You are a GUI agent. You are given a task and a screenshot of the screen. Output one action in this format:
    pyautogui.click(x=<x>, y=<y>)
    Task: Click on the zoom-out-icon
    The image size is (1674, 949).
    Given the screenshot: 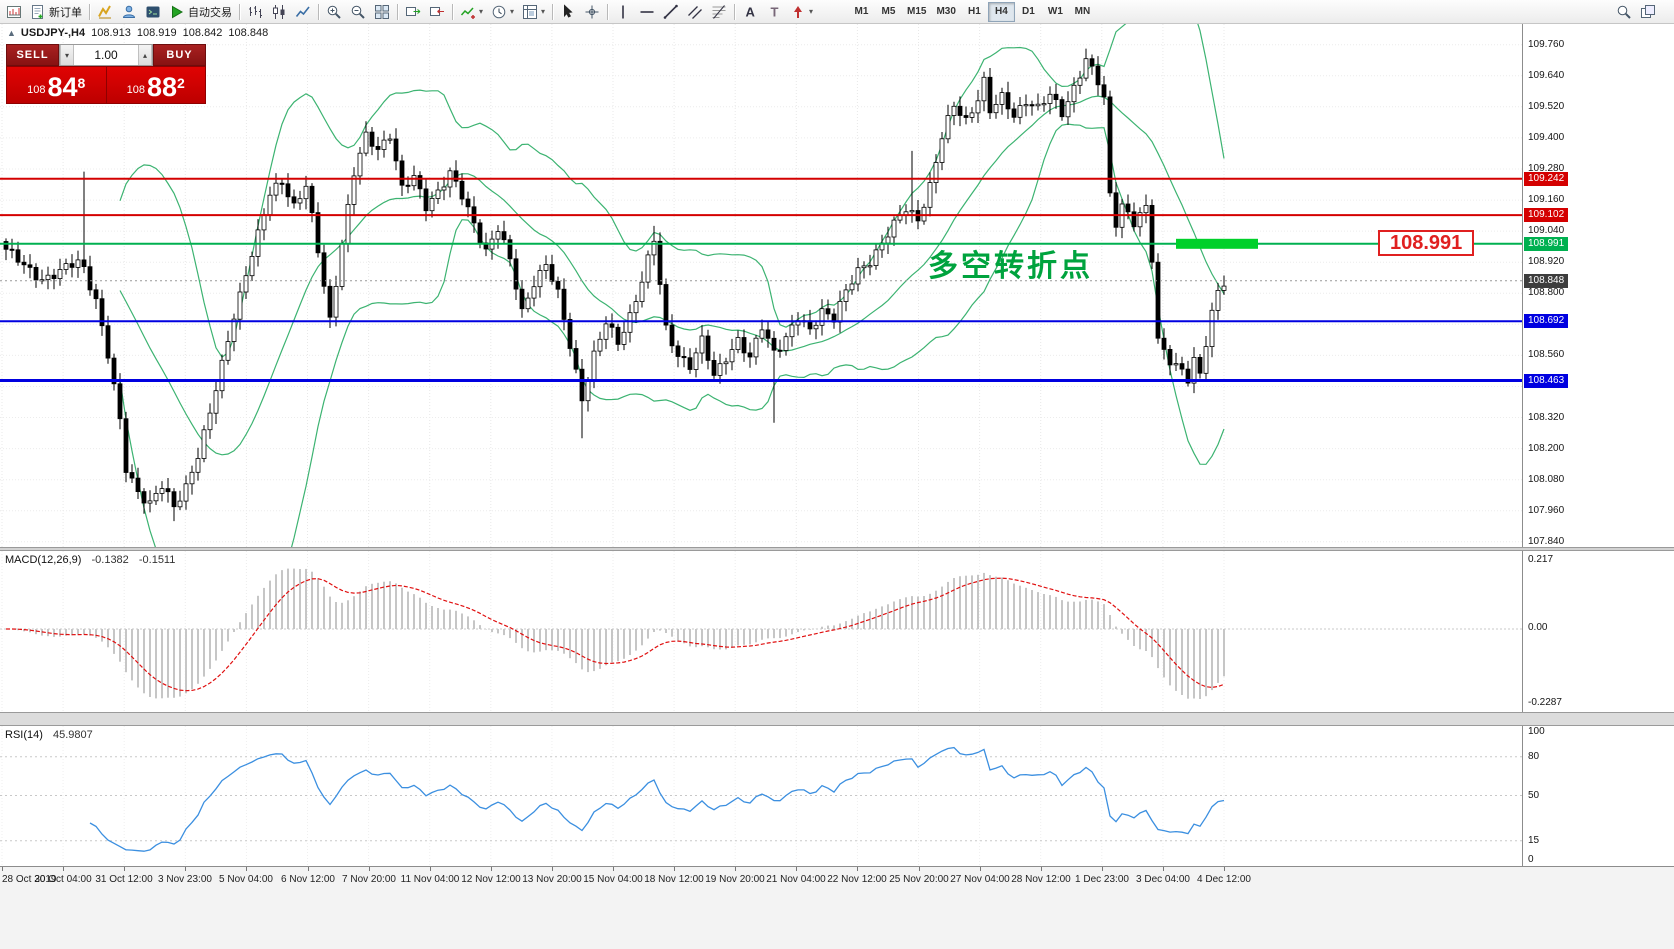 What is the action you would take?
    pyautogui.click(x=358, y=12)
    